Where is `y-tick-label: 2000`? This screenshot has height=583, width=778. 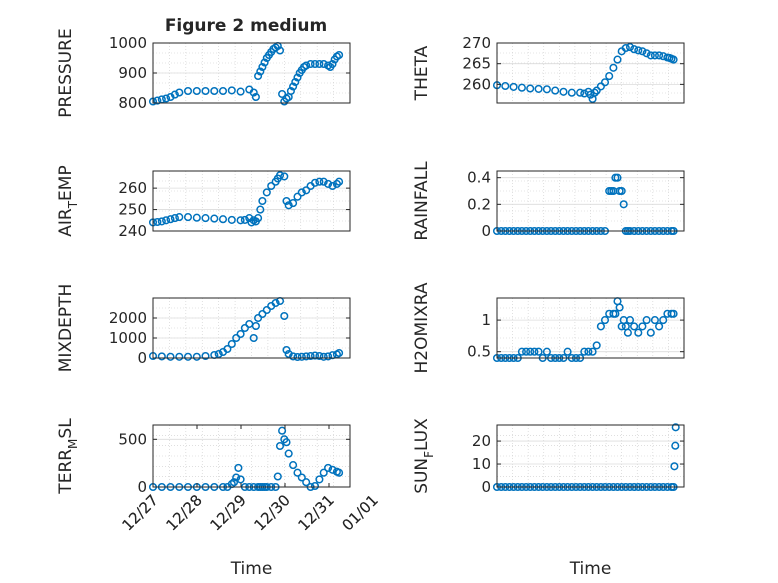
y-tick-label: 2000 is located at coordinates (128, 318).